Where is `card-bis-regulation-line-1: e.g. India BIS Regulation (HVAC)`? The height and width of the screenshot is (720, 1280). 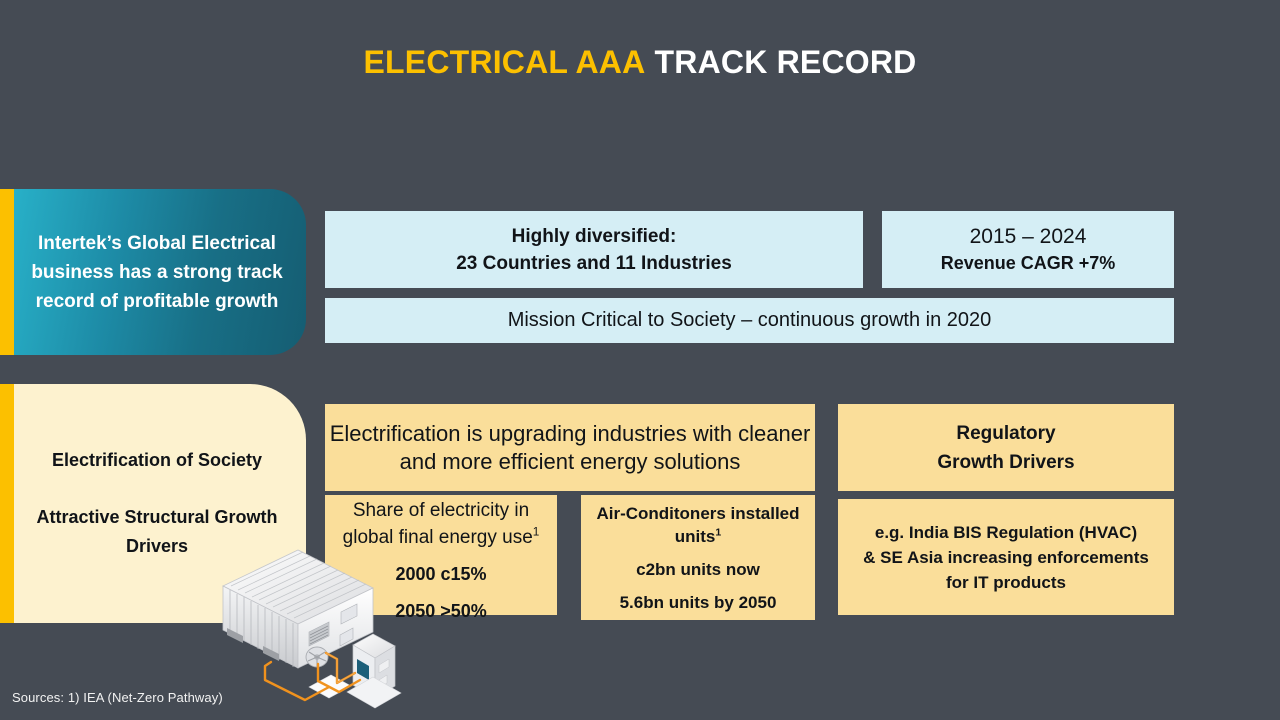 card-bis-regulation-line-1: e.g. India BIS Regulation (HVAC) is located at coordinates (1006, 532).